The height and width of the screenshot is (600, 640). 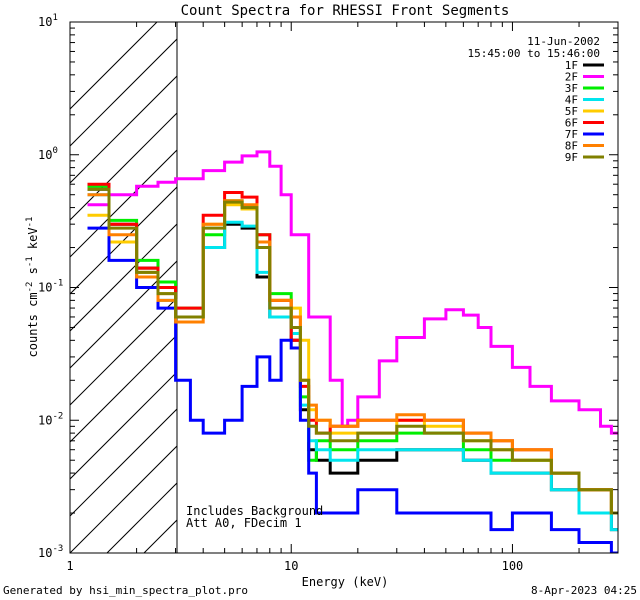 What do you see at coordinates (571, 111) in the screenshot?
I see `legend-label: 5F` at bounding box center [571, 111].